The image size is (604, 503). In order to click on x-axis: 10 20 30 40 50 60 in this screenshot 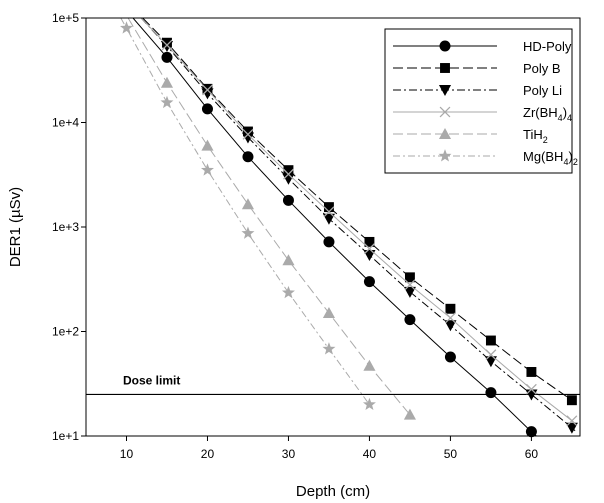, I will do `click(329, 448)`.